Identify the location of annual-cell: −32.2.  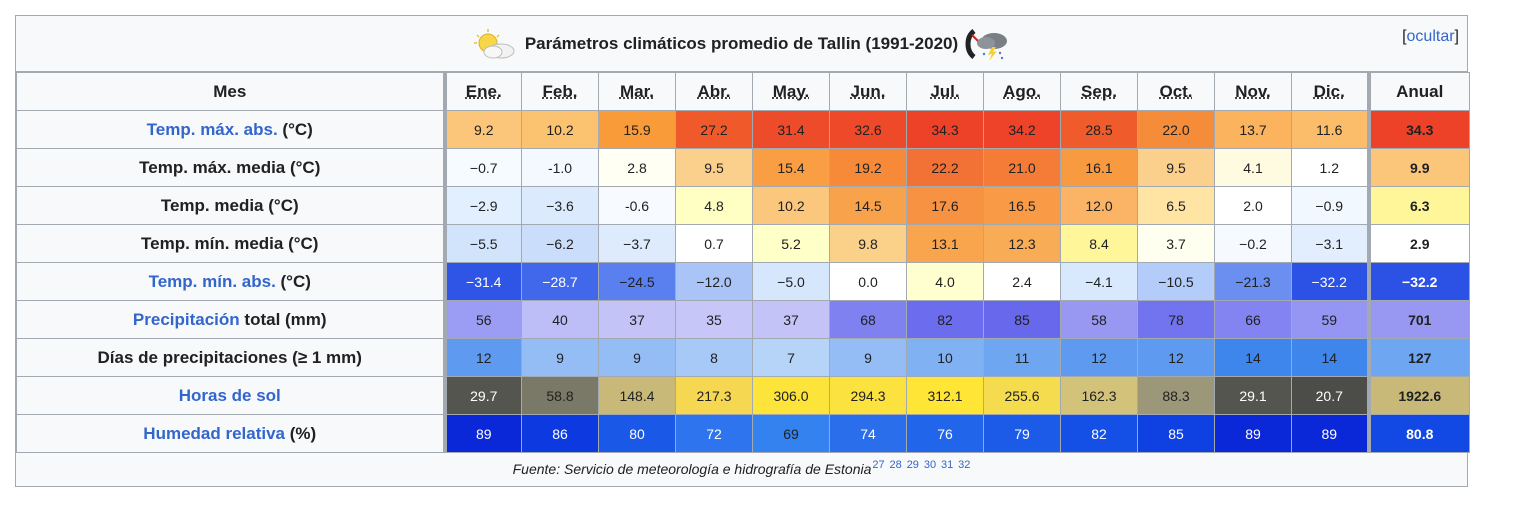
(1418, 281).